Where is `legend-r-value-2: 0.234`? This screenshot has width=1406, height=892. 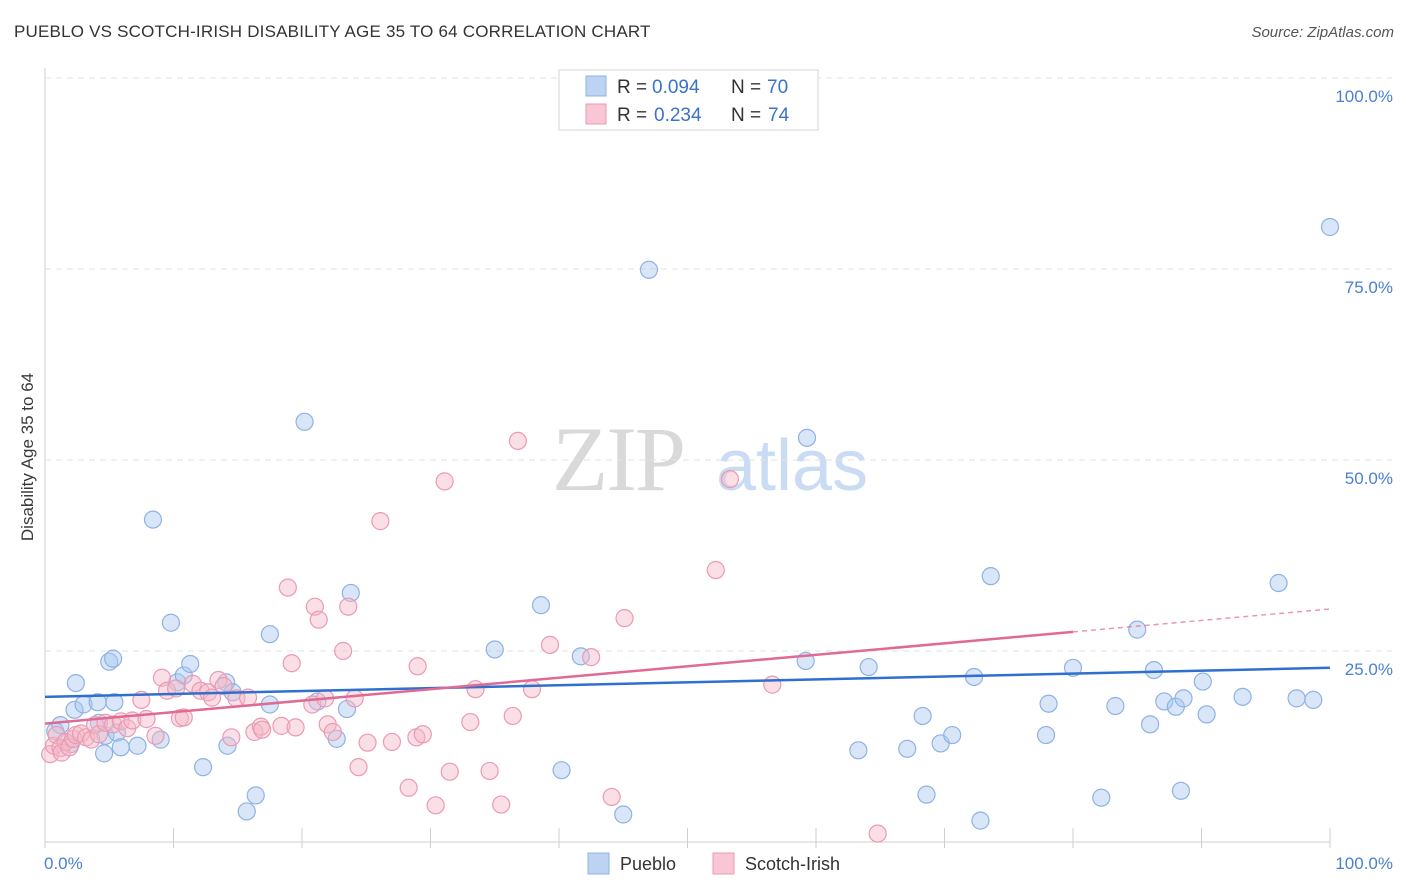 legend-r-value-2: 0.234 is located at coordinates (678, 115).